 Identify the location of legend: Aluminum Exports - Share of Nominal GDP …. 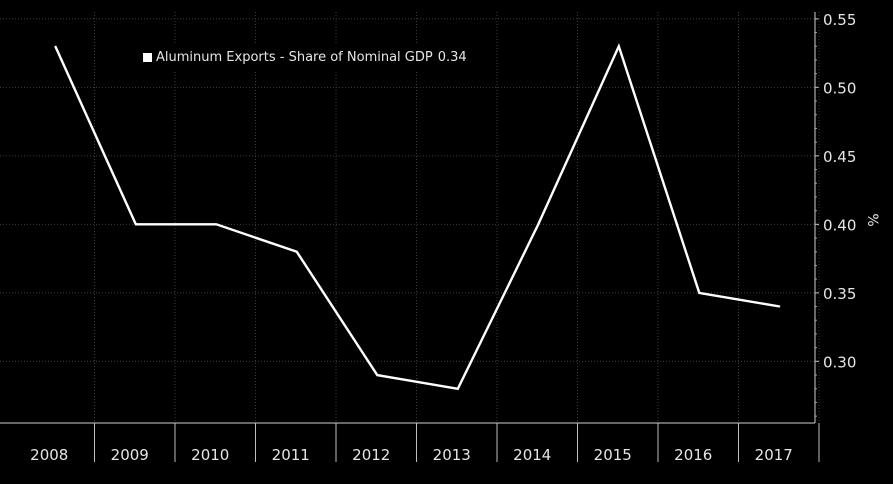
(306, 57).